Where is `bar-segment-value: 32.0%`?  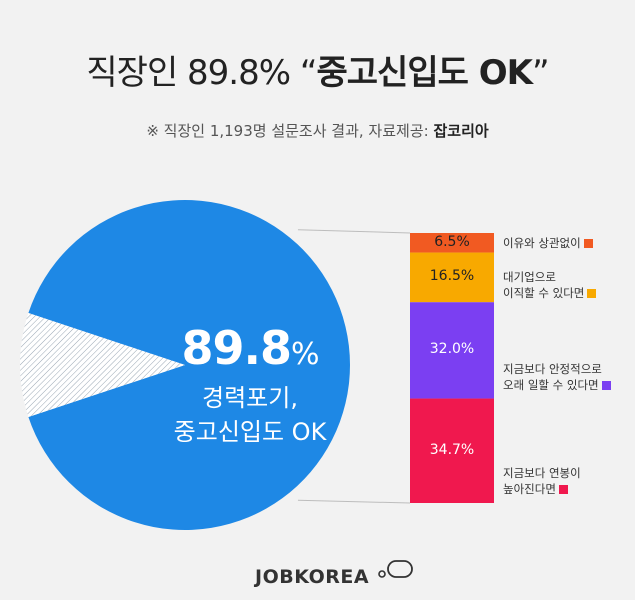 bar-segment-value: 32.0% is located at coordinates (452, 349).